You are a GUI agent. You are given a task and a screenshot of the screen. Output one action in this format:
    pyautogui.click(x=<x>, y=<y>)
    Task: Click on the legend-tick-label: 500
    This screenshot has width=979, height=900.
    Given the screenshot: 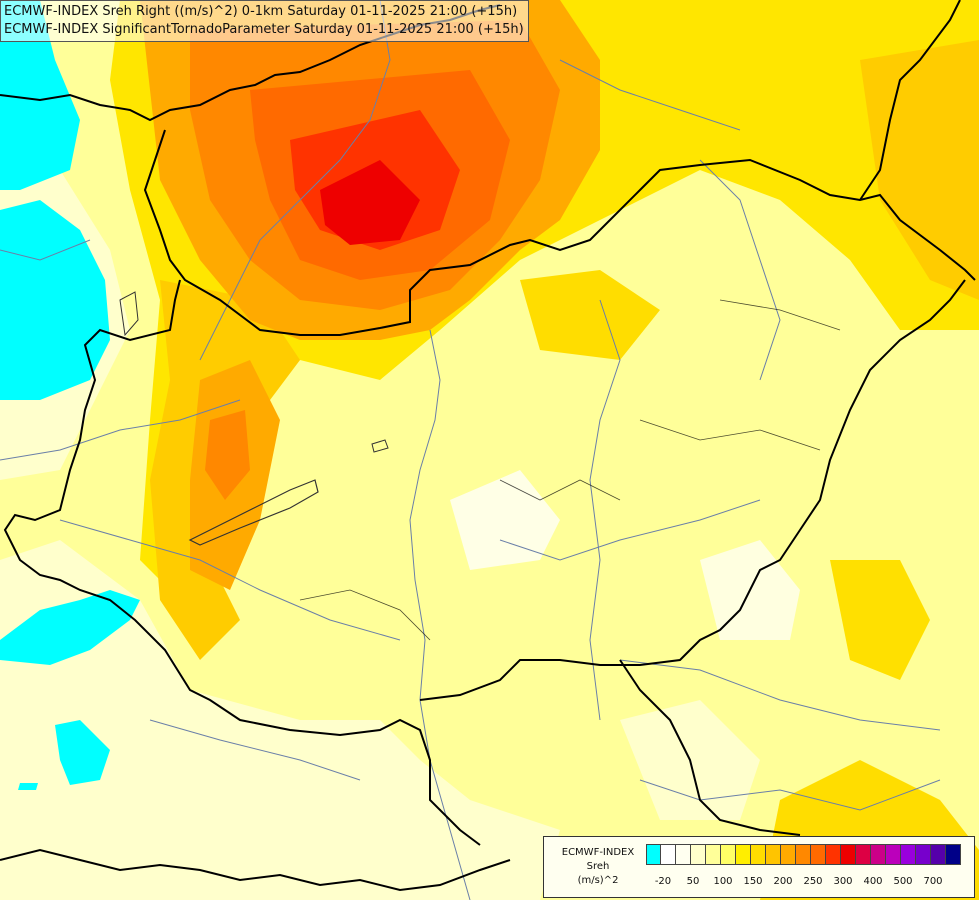 What is the action you would take?
    pyautogui.click(x=903, y=881)
    